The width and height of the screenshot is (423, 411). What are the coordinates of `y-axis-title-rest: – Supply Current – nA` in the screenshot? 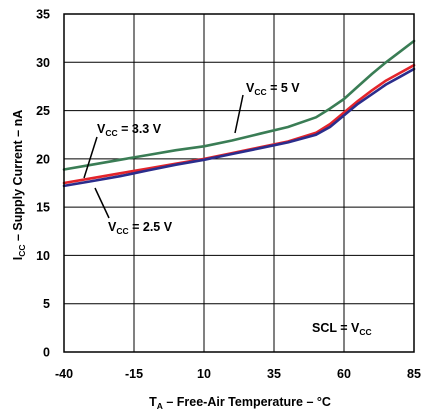 It's located at (18, 177).